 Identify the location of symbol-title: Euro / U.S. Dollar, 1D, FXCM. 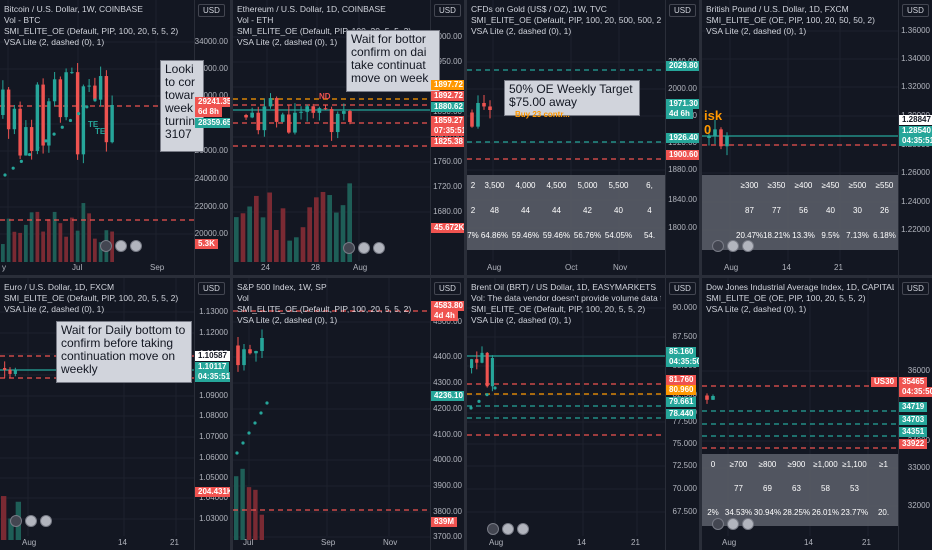
(59, 287).